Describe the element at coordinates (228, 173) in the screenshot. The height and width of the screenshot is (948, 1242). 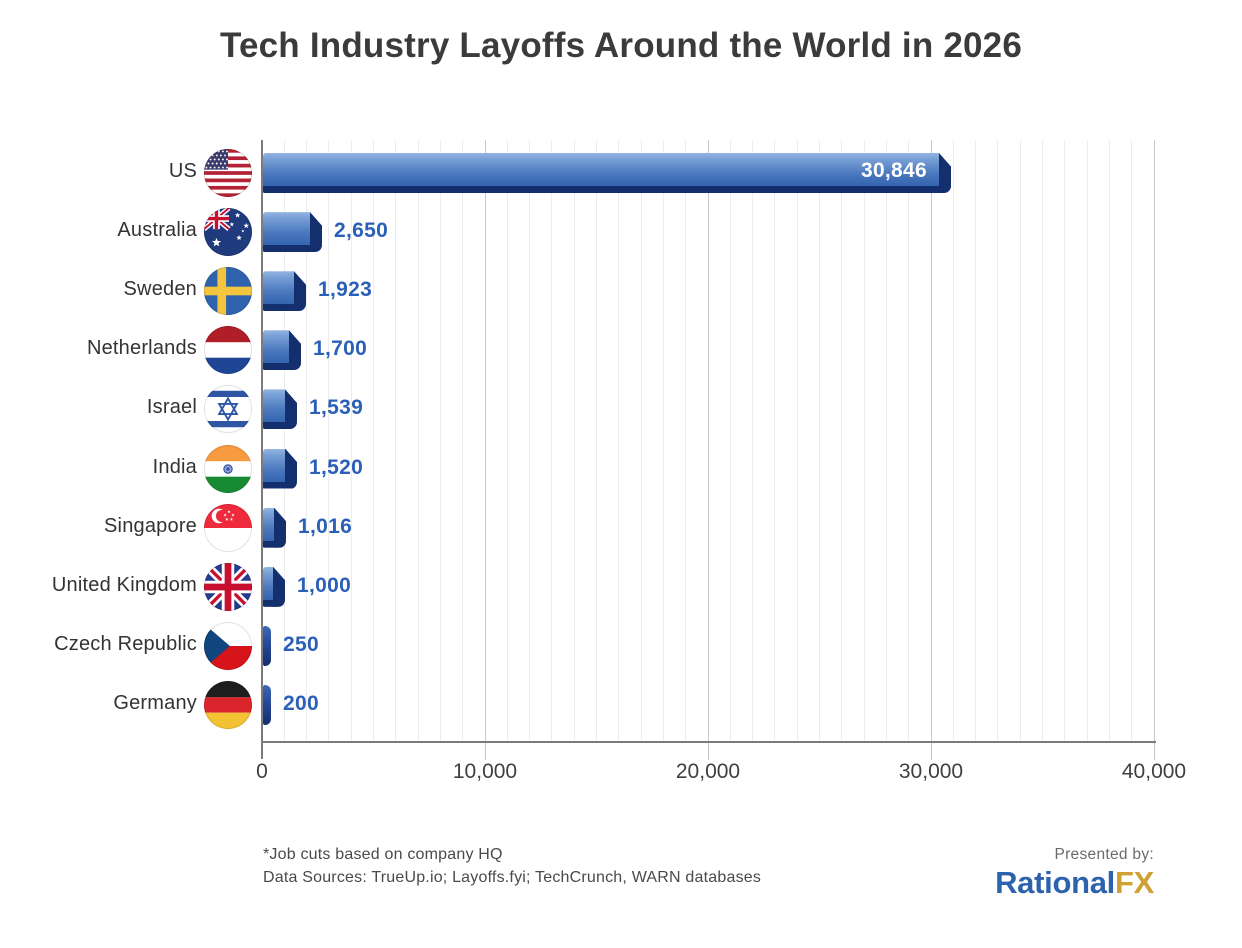
I see `us-flag-icon` at that location.